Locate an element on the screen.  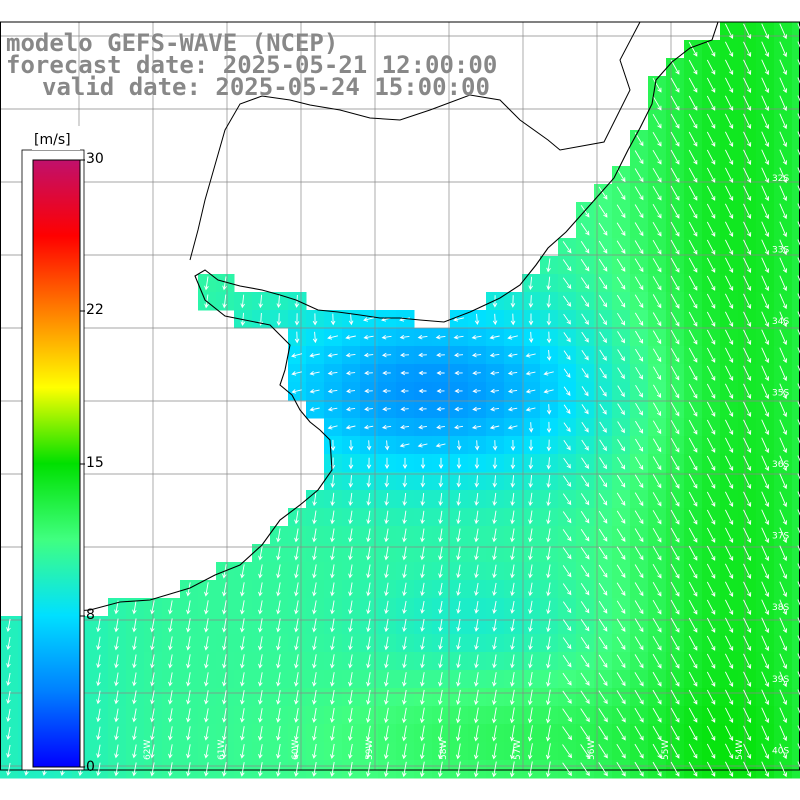
colorbar-tick-8: 8 is located at coordinates (90, 615).